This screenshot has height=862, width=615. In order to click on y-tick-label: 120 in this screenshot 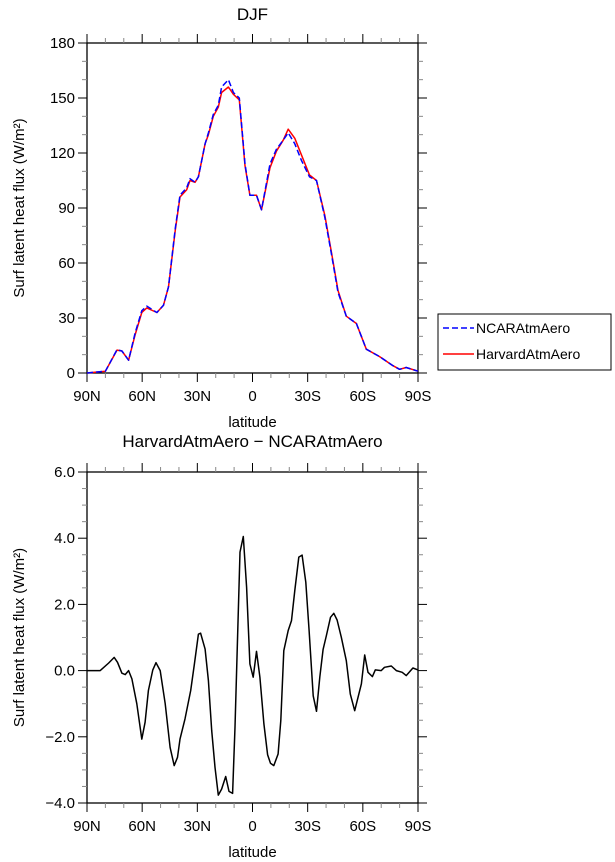, I will do `click(62, 153)`.